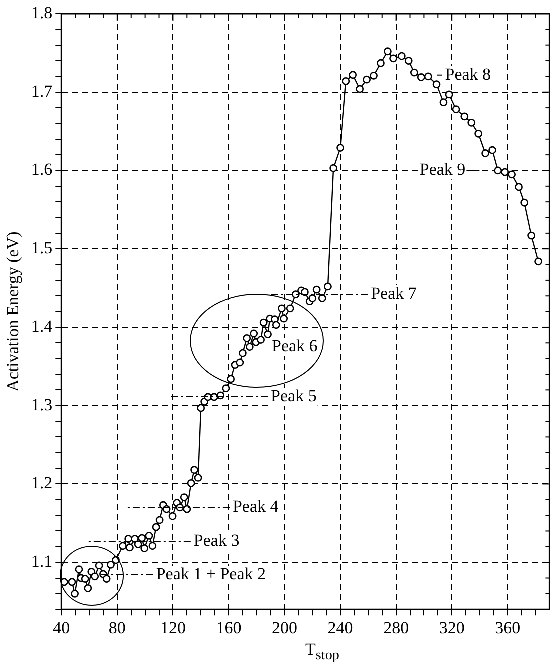  Describe the element at coordinates (42, 91) in the screenshot. I see `y-tick-label: 1.7` at that location.